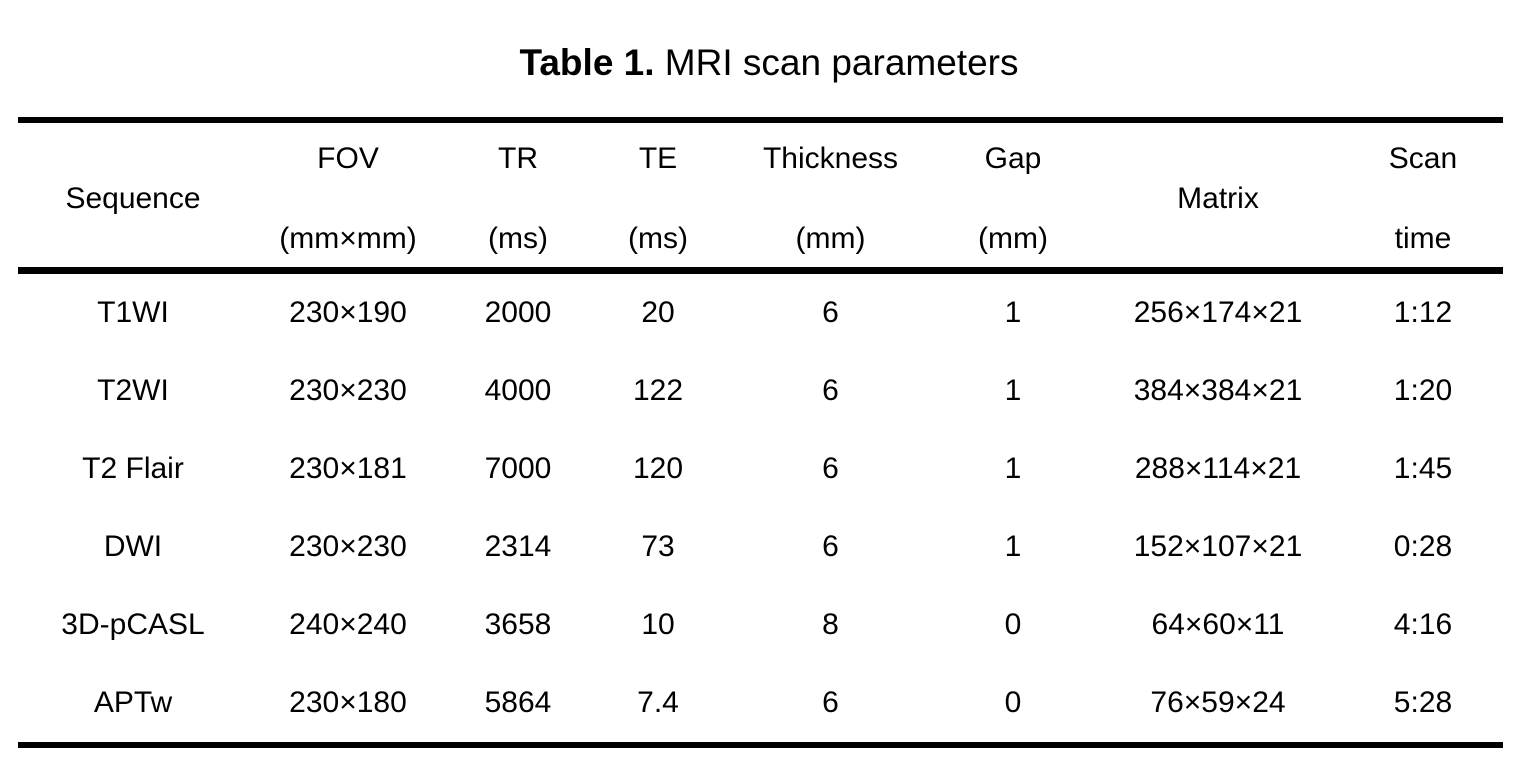 The height and width of the screenshot is (769, 1538). What do you see at coordinates (658, 624) in the screenshot?
I see `cell-te: 10` at bounding box center [658, 624].